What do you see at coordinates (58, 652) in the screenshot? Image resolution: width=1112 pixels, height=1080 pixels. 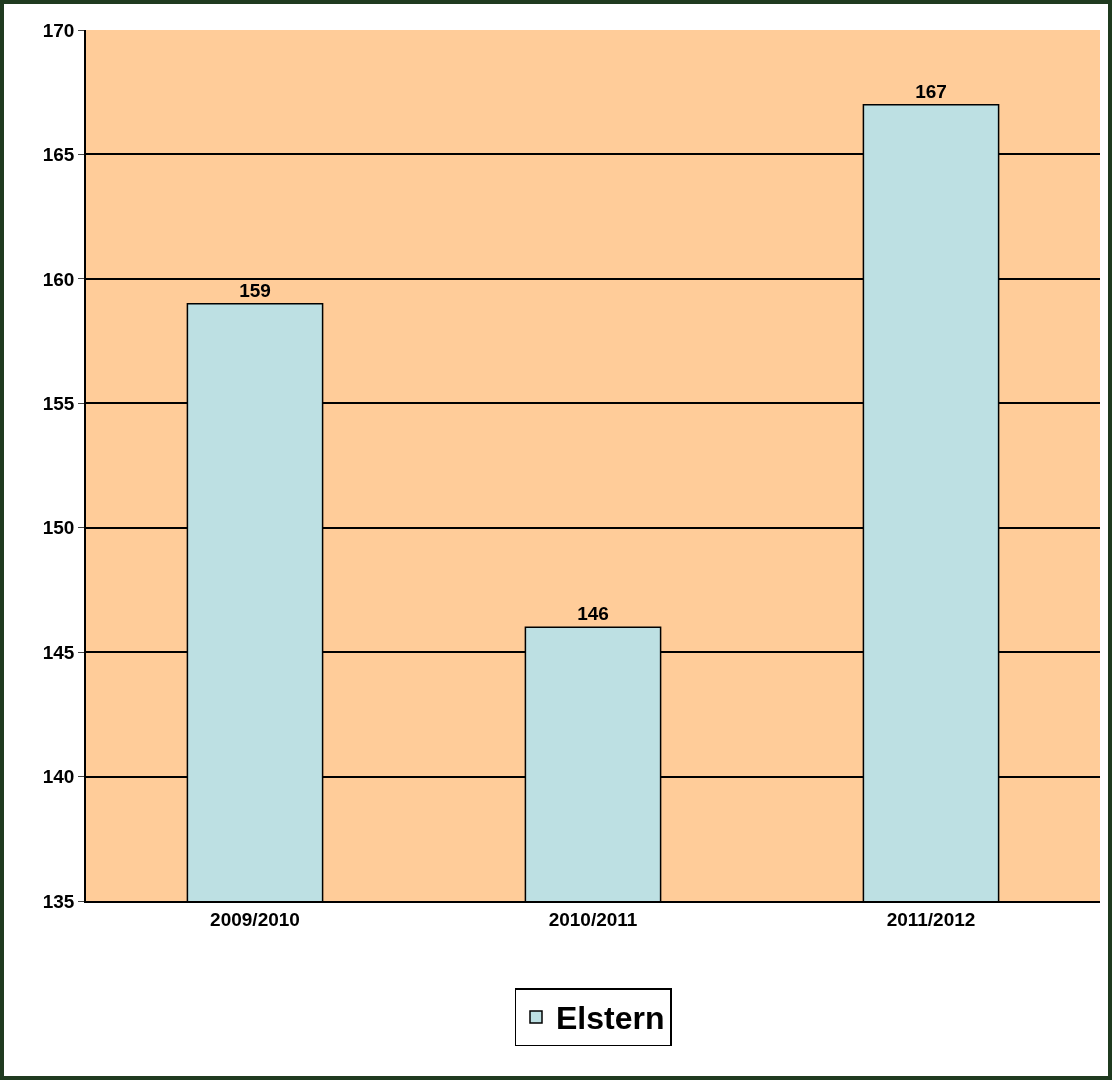 I see `y-tick-label: 145` at bounding box center [58, 652].